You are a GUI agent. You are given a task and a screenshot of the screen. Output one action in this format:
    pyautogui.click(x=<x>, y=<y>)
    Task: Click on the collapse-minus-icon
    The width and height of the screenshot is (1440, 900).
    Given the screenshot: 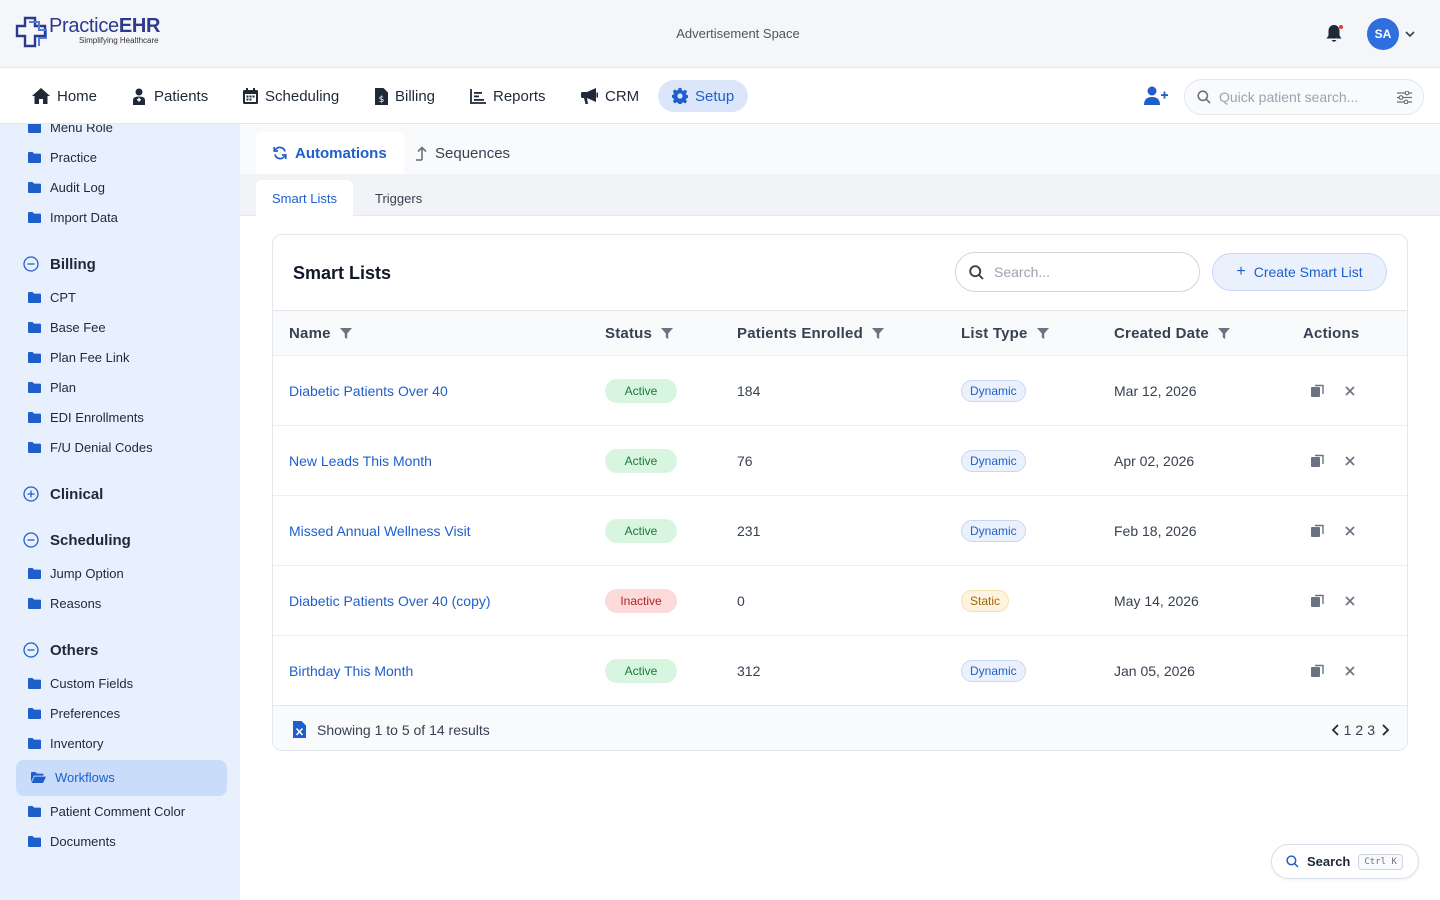 What is the action you would take?
    pyautogui.click(x=31, y=540)
    